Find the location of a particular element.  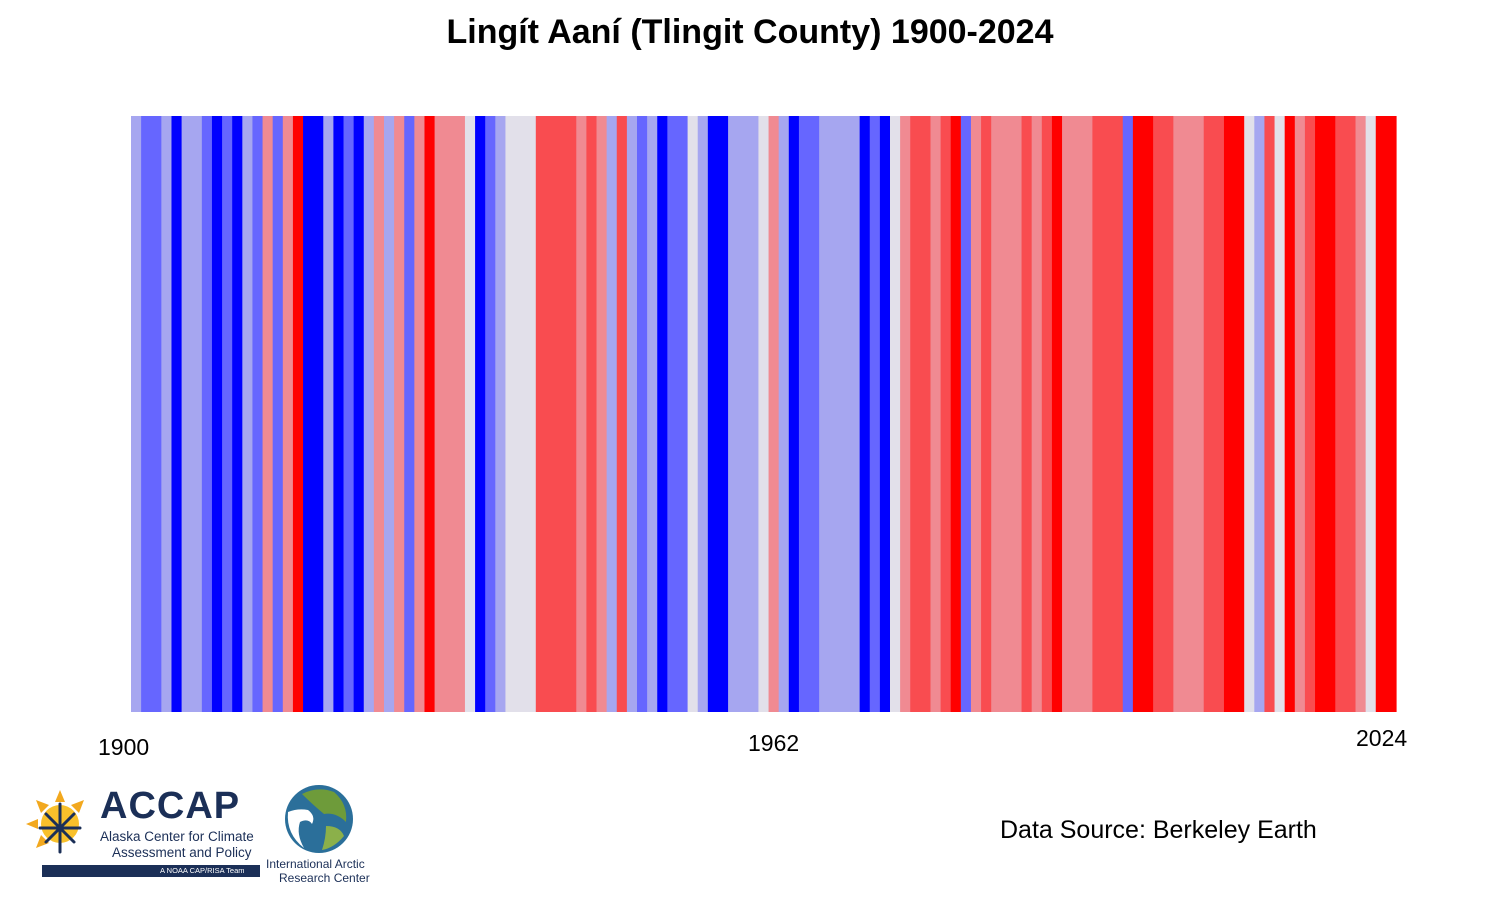

accap-sun-snowflake-icon is located at coordinates (55, 822).